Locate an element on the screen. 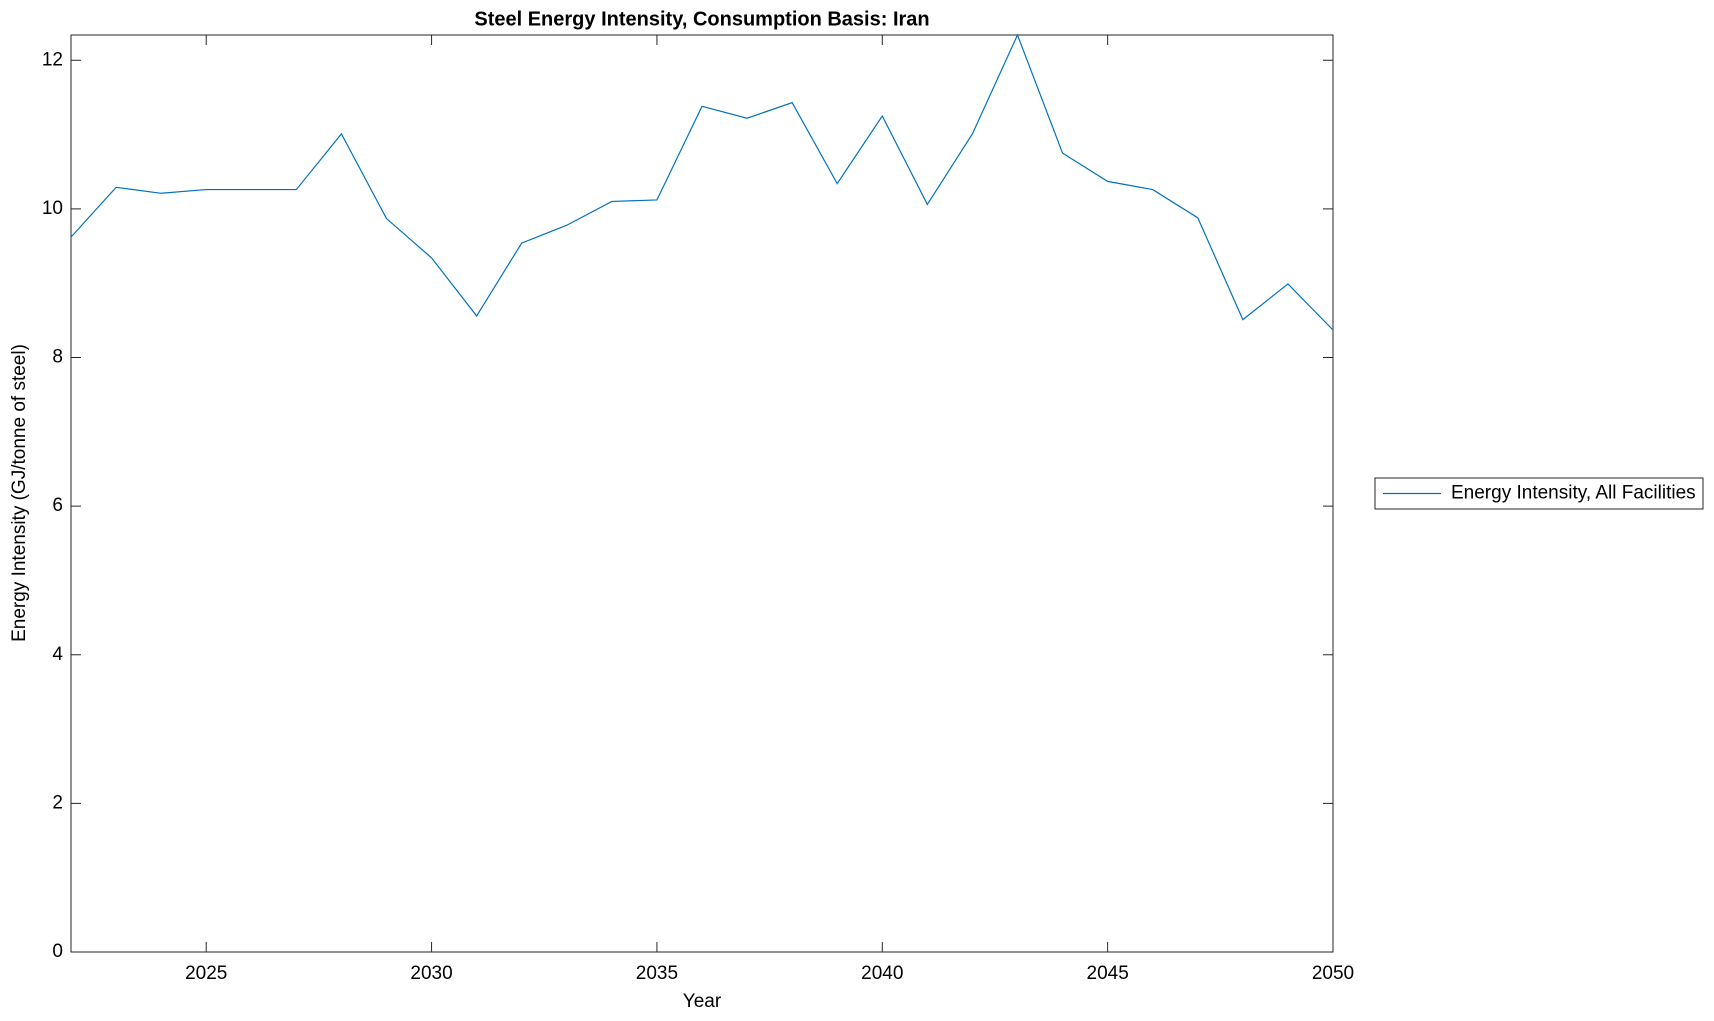 This screenshot has width=1714, height=1021. y-tick-label: 0 is located at coordinates (57, 951).